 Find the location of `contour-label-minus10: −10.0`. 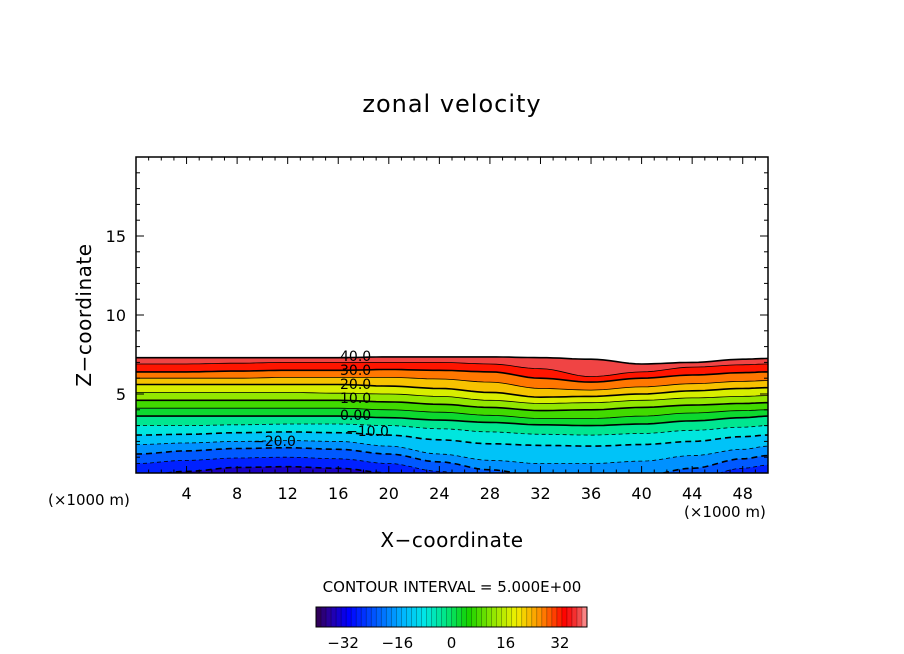

contour-label-minus10: −10.0 is located at coordinates (367, 432).